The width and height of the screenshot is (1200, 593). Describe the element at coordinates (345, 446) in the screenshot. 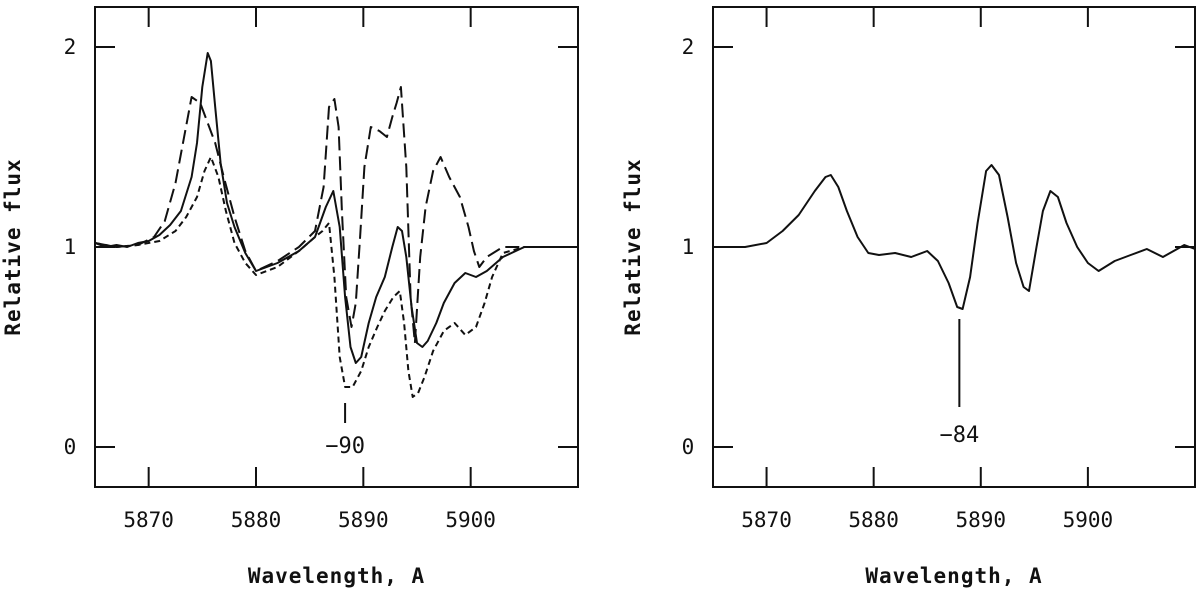

I see `annotation-label: −90` at that location.